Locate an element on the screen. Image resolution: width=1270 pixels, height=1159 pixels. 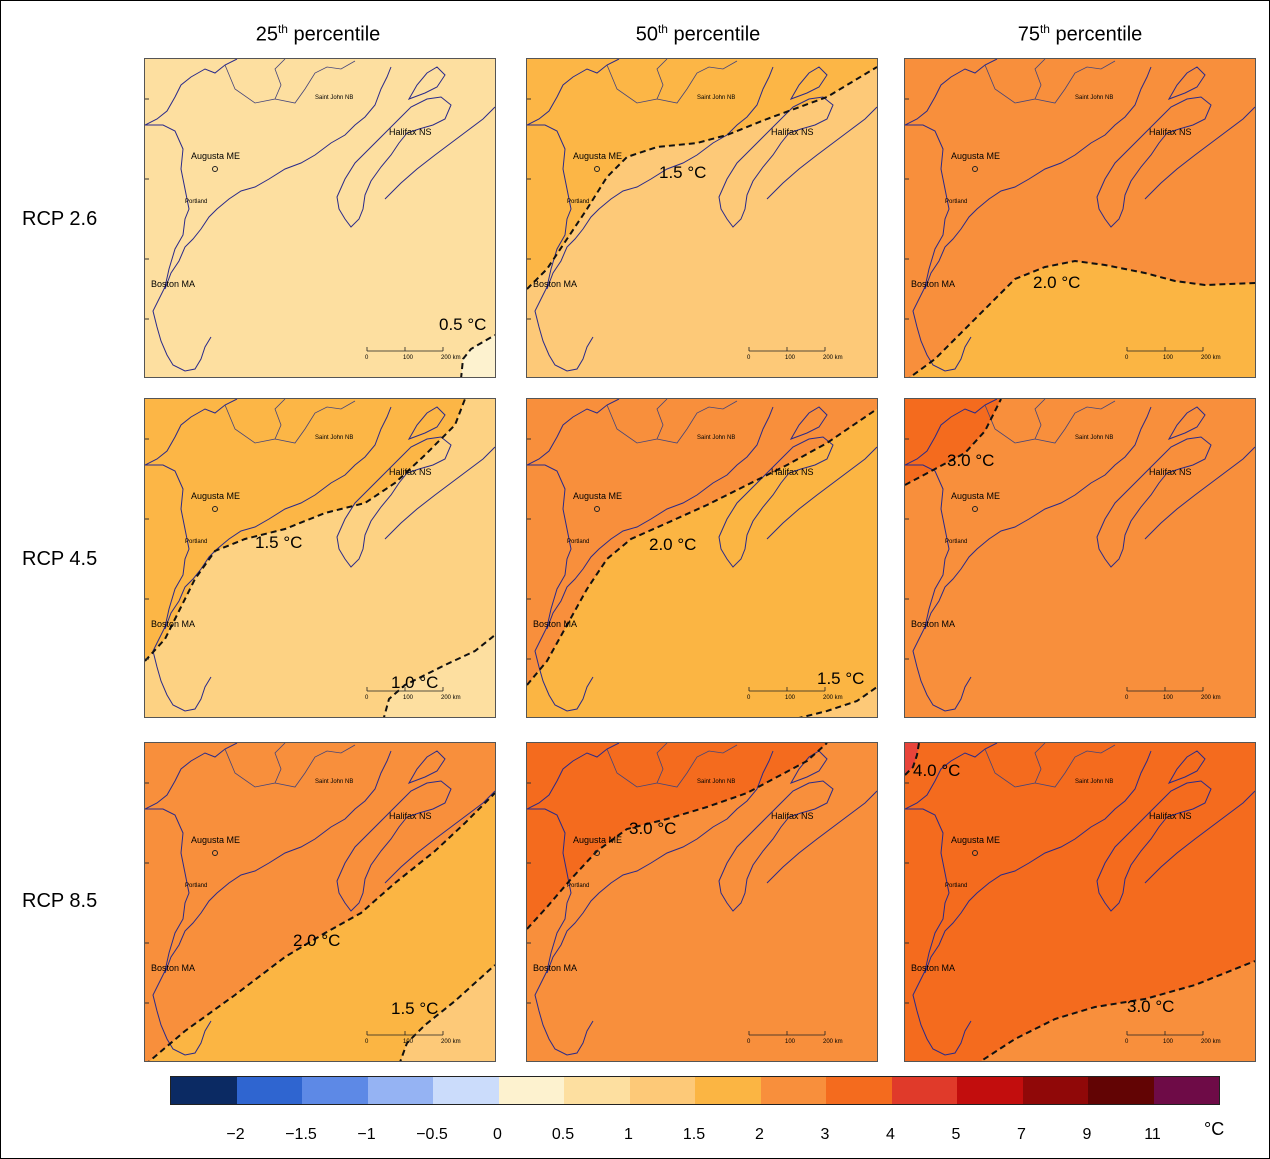
column-header-50th: 50th percentile is located at coordinates (698, 34).